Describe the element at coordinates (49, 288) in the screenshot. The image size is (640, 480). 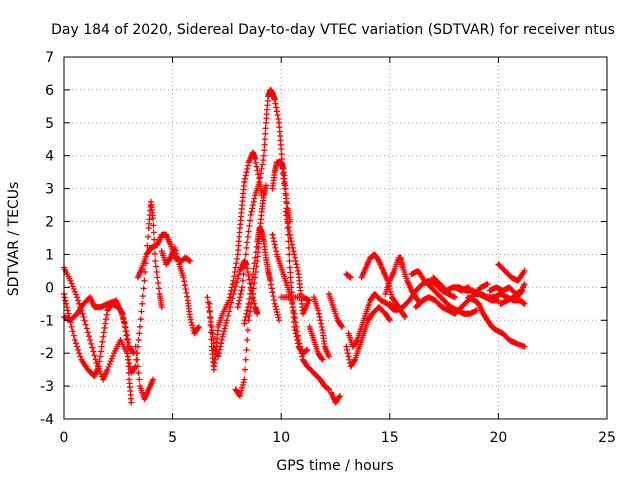
I see `y-tick-label: 0` at that location.